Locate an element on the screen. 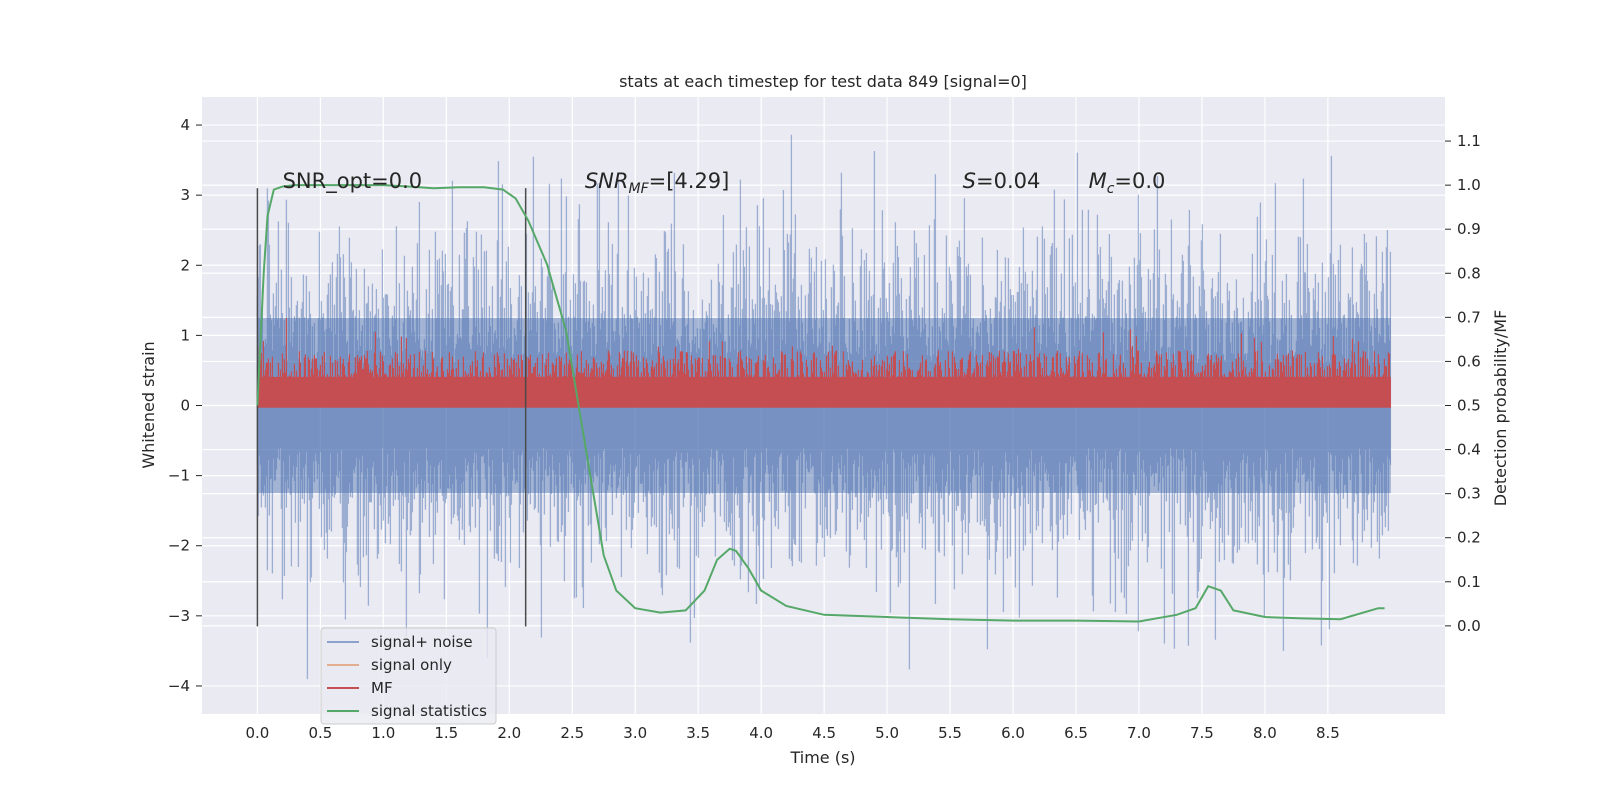 This screenshot has height=800, width=1600. mf-band is located at coordinates (824, 390).